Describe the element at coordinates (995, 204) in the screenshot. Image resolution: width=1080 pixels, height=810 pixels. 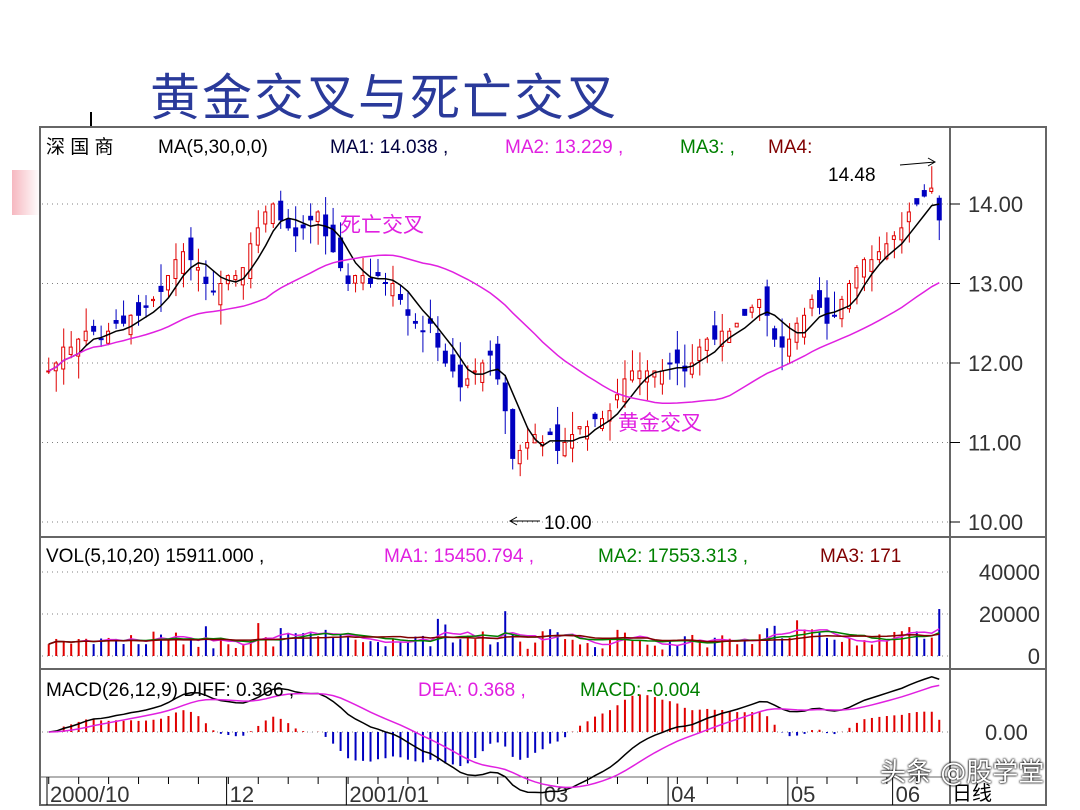
I see `price-tick-label: 14.00` at that location.